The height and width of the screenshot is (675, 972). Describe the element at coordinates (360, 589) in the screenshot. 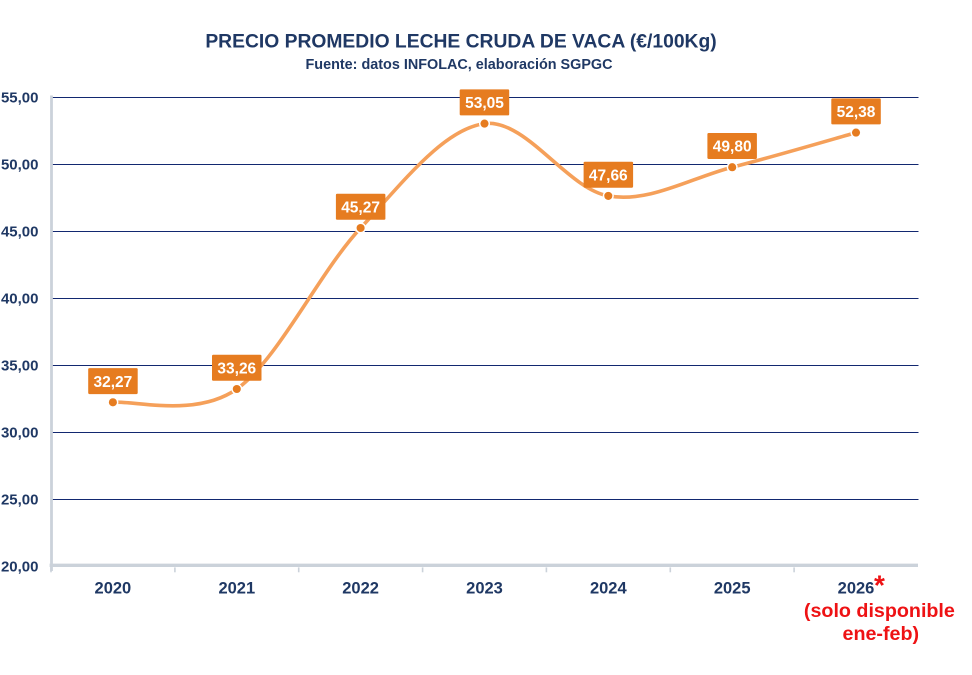

I see `svg-text: 2022` at that location.